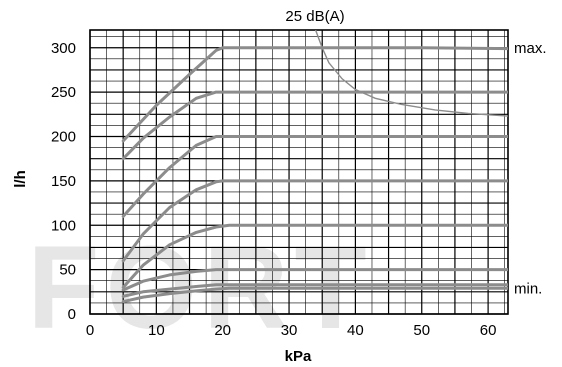 The image size is (562, 367). Describe the element at coordinates (90, 330) in the screenshot. I see `x-tick-label: 0` at that location.